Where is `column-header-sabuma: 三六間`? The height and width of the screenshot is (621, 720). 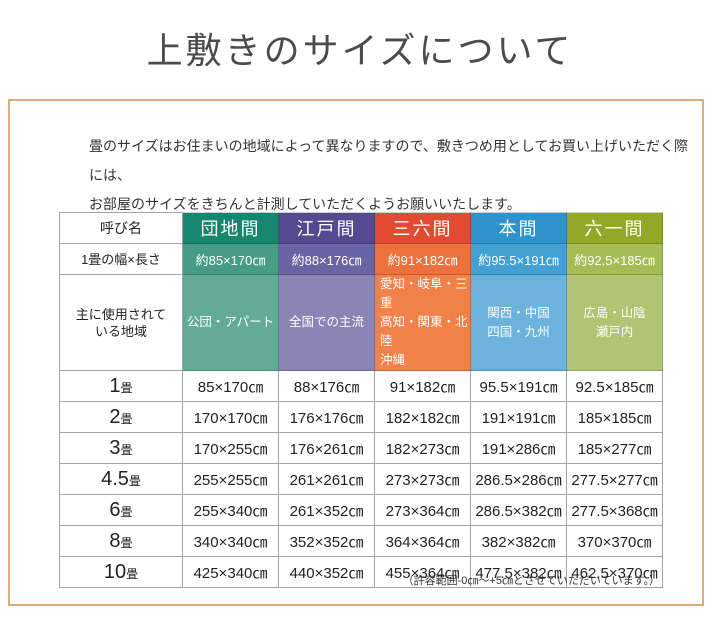
column-header-sabuma: 三六間 is located at coordinates (422, 228).